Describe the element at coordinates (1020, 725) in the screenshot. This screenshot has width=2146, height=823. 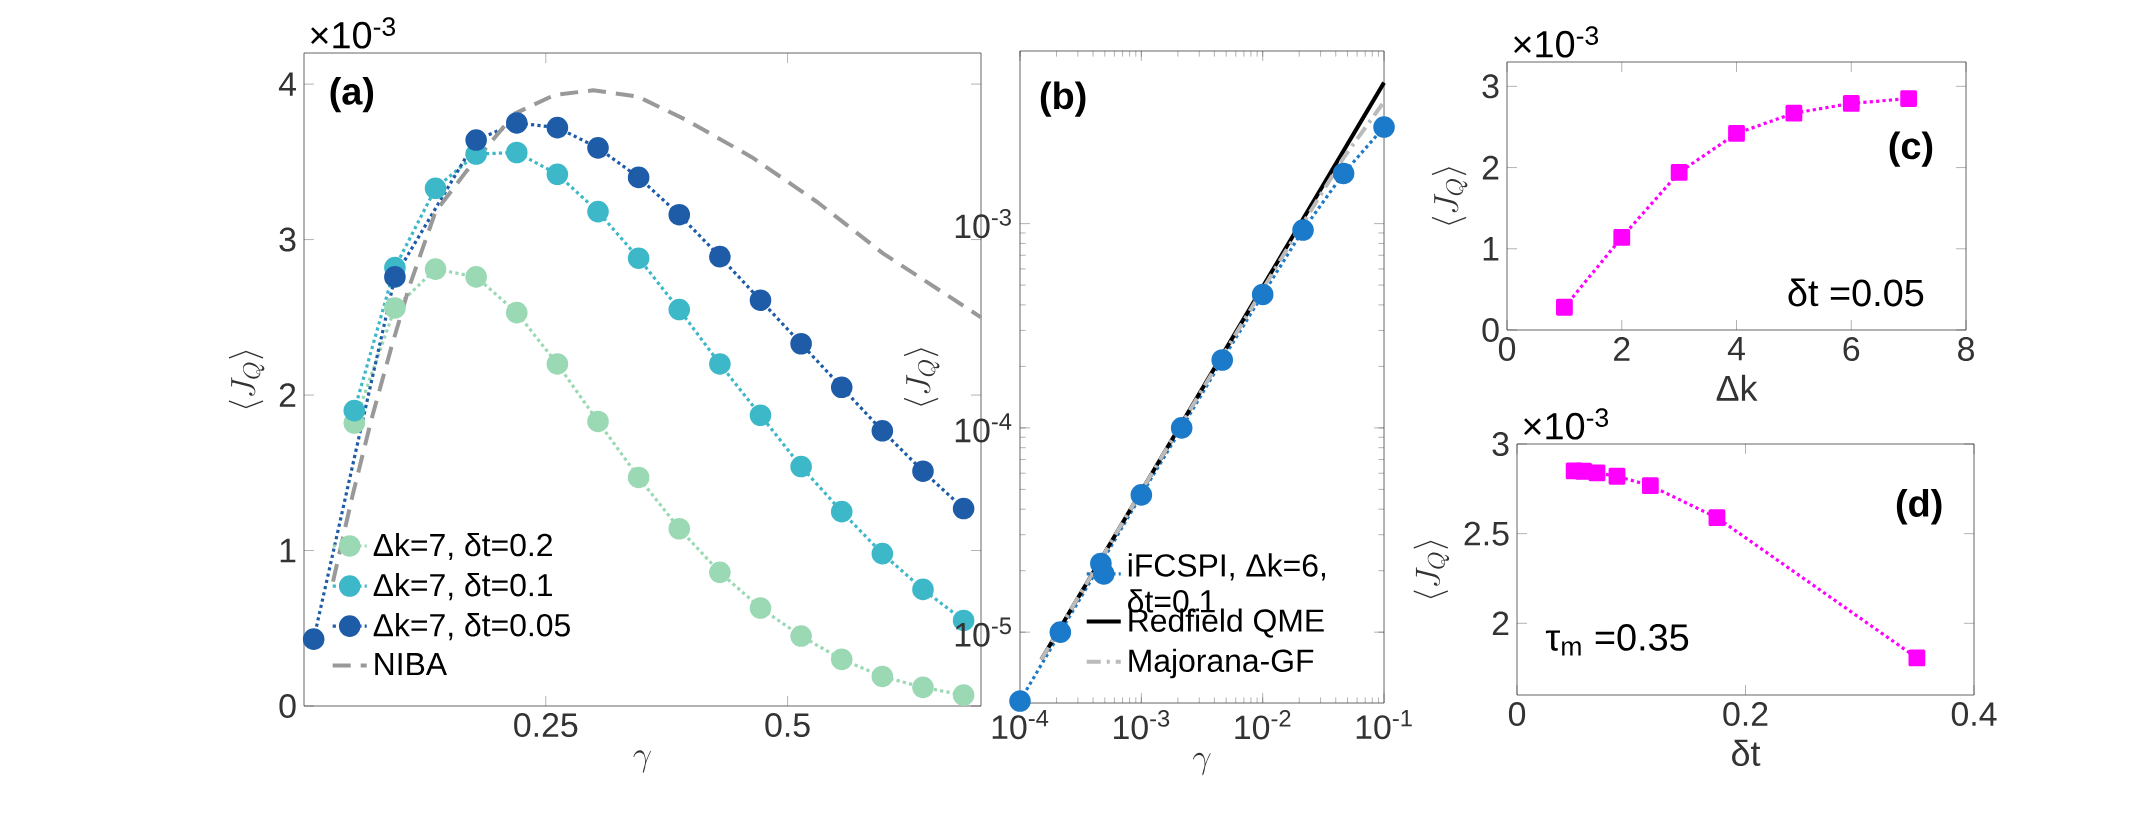
I see `x-tick-label: 10$^{-4}$` at that location.